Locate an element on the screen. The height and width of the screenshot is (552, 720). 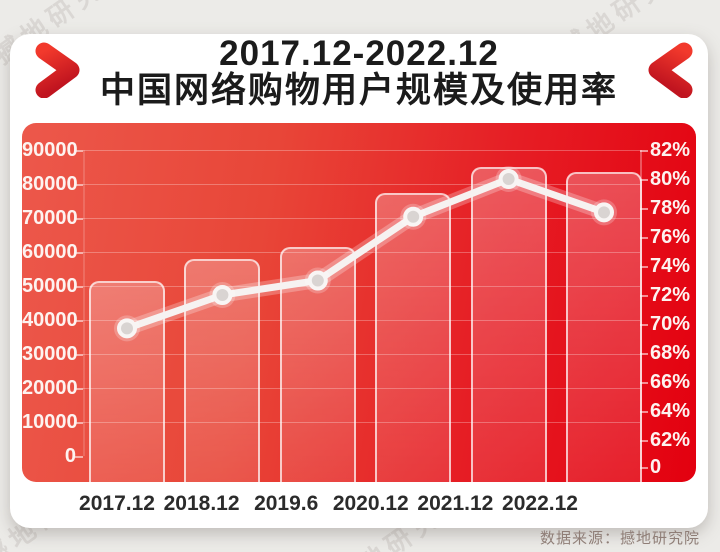
y-axis-tick-label: 90000 is located at coordinates (50, 150).